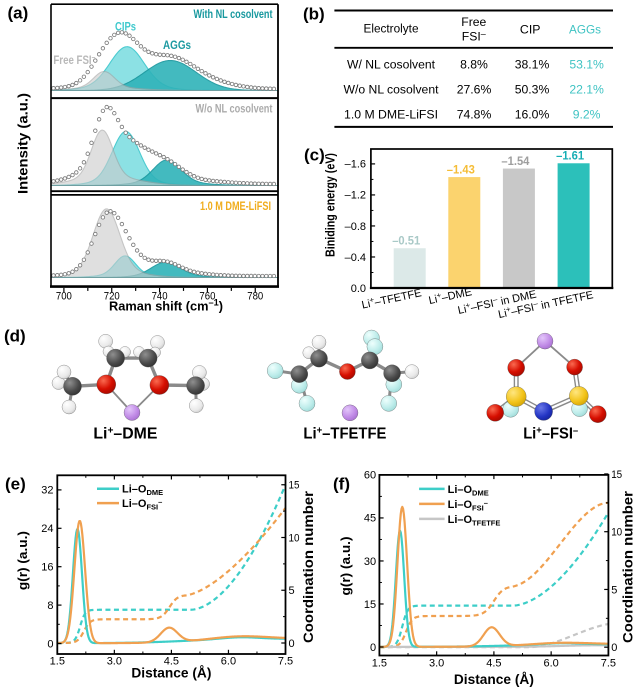  What do you see at coordinates (515, 161) in the screenshot?
I see `svg-text: –1.54` at bounding box center [515, 161].